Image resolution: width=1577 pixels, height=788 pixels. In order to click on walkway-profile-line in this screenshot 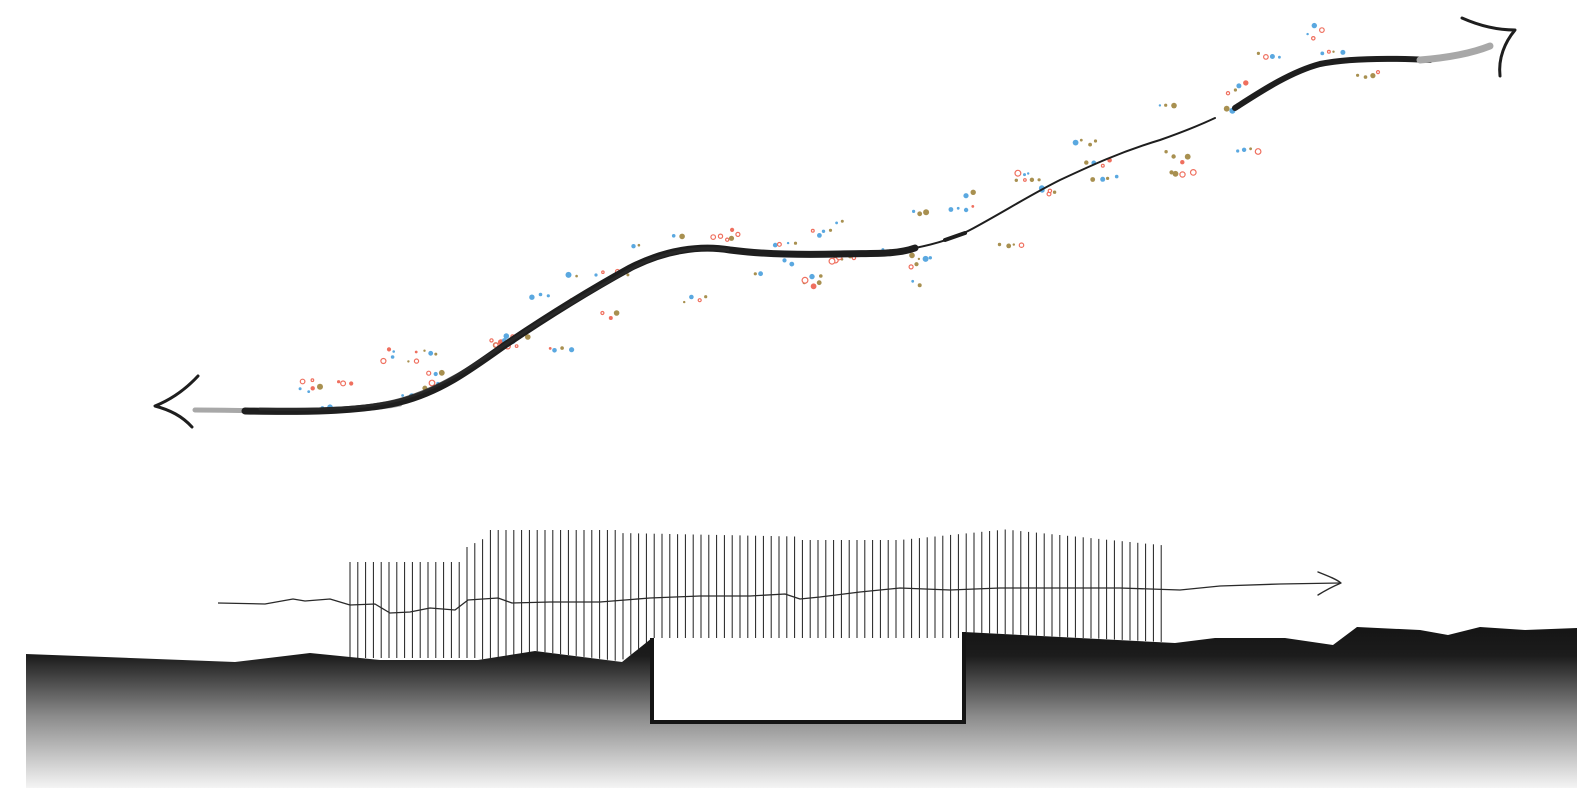, I will do `click(779, 598)`.